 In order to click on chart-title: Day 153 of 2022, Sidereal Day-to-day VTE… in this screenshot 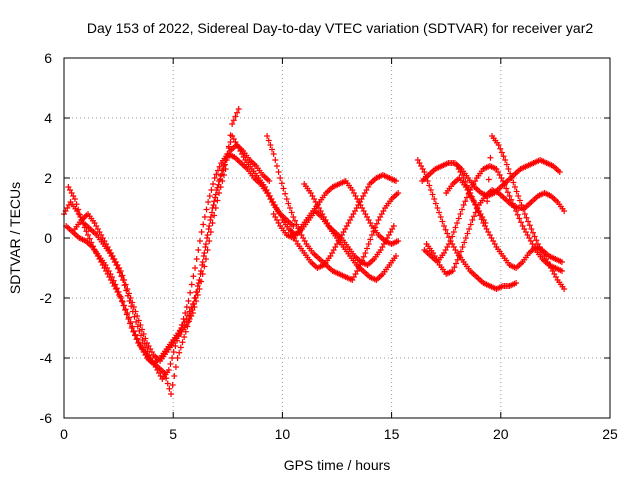, I will do `click(340, 28)`.